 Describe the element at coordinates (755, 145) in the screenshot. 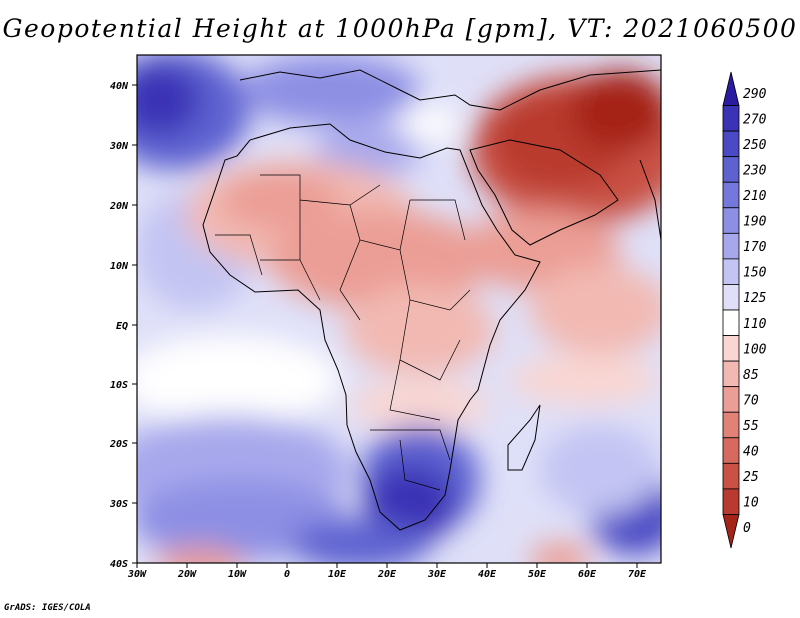

I see `colorbar-label: 250` at that location.